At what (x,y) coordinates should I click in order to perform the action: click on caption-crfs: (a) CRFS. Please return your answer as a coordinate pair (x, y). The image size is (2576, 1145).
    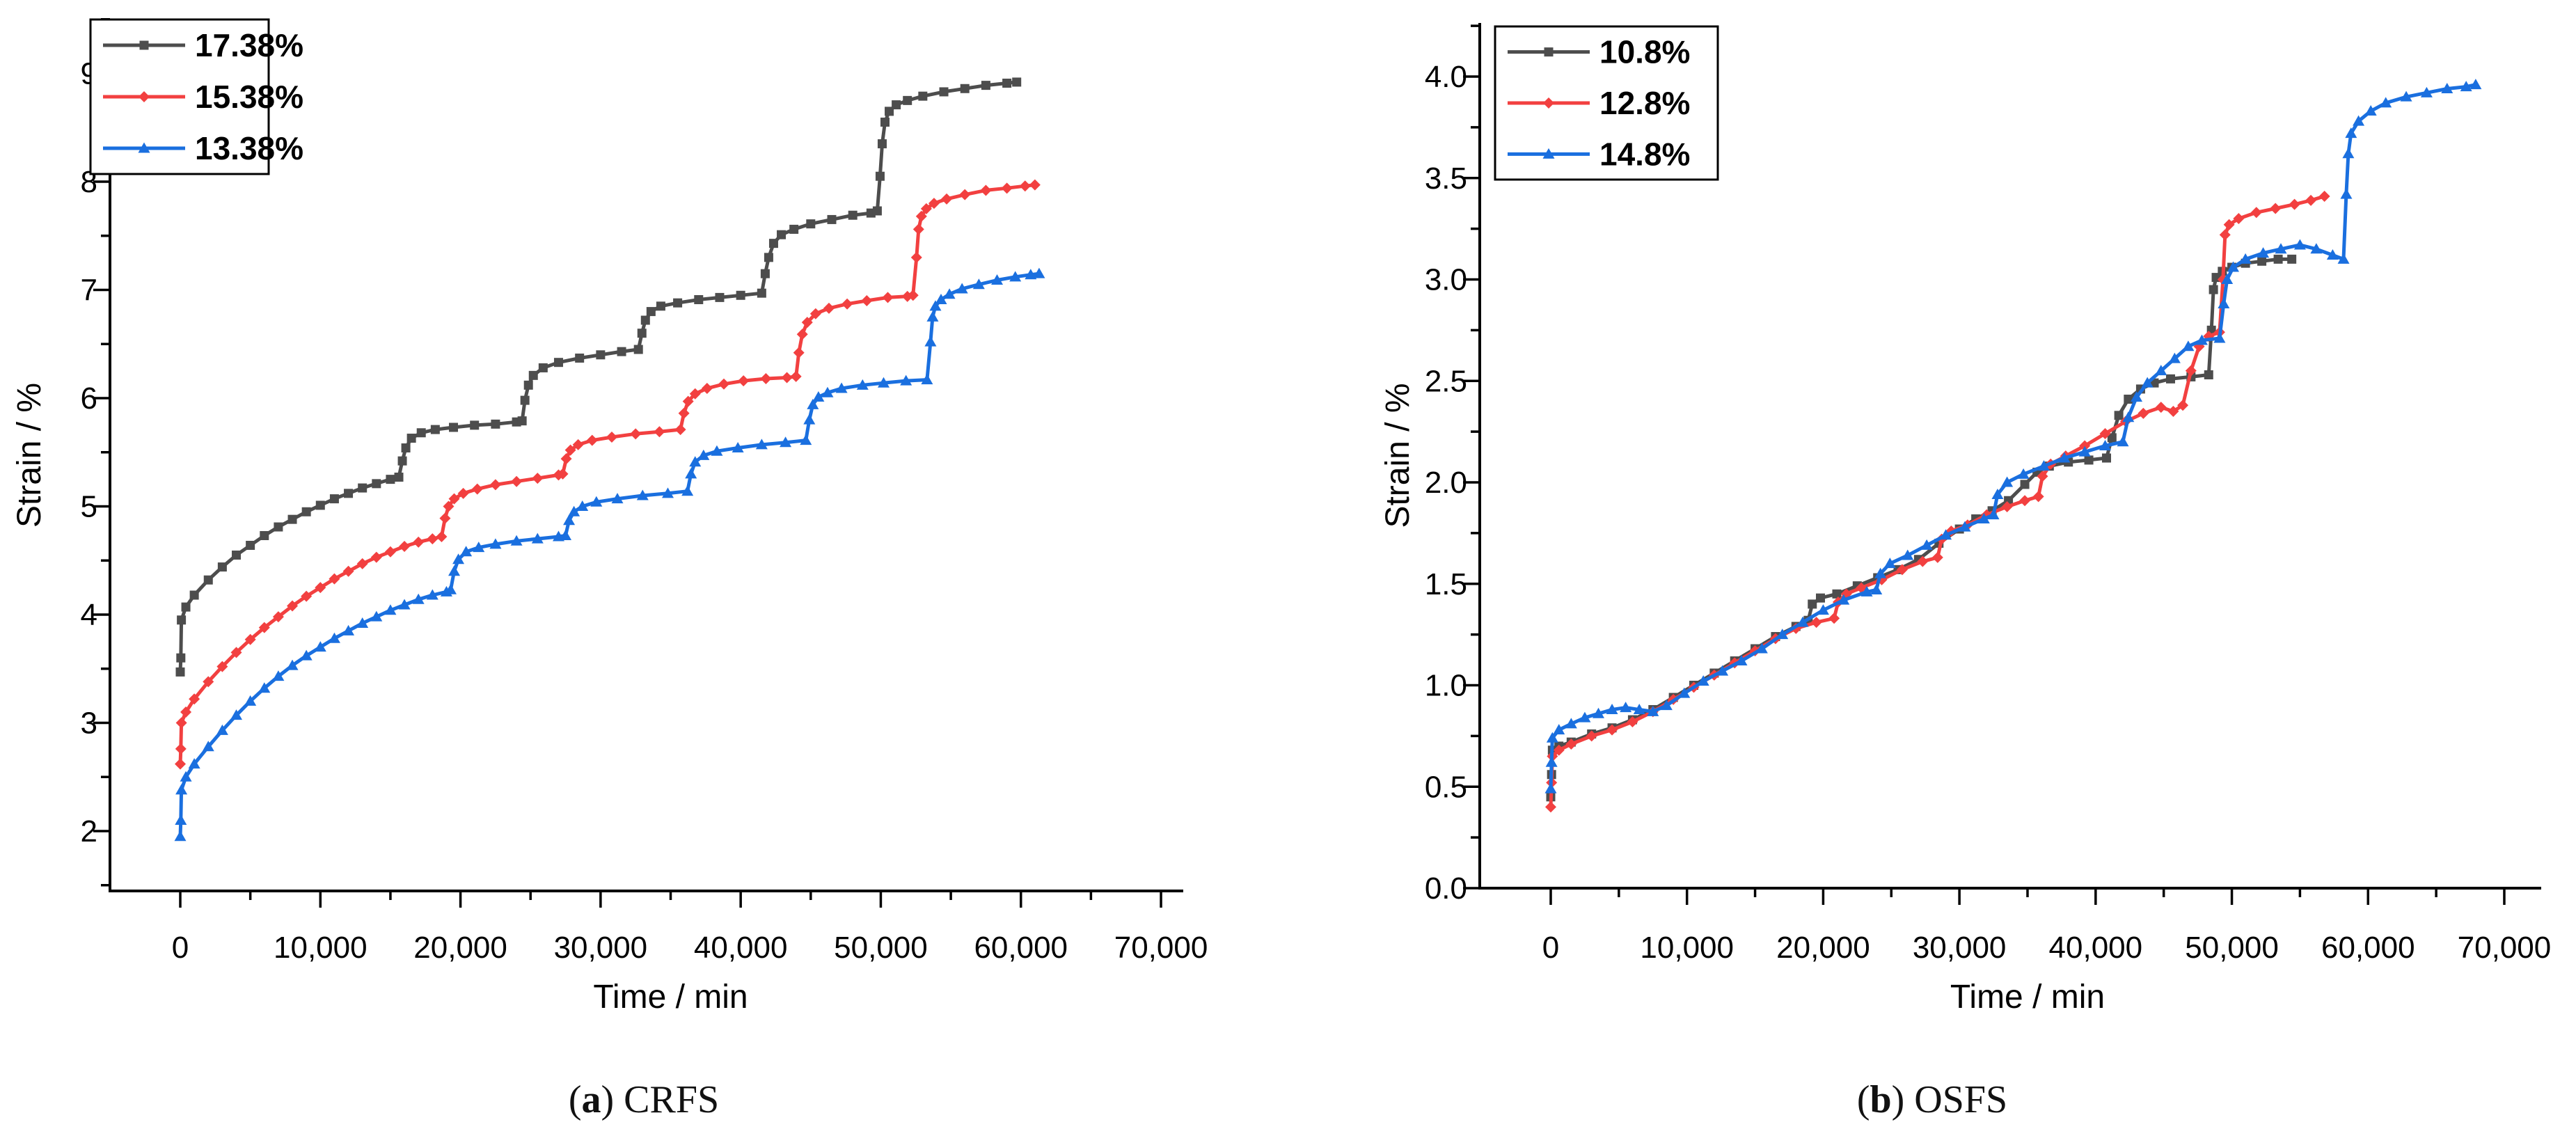
    Looking at the image, I should click on (644, 1099).